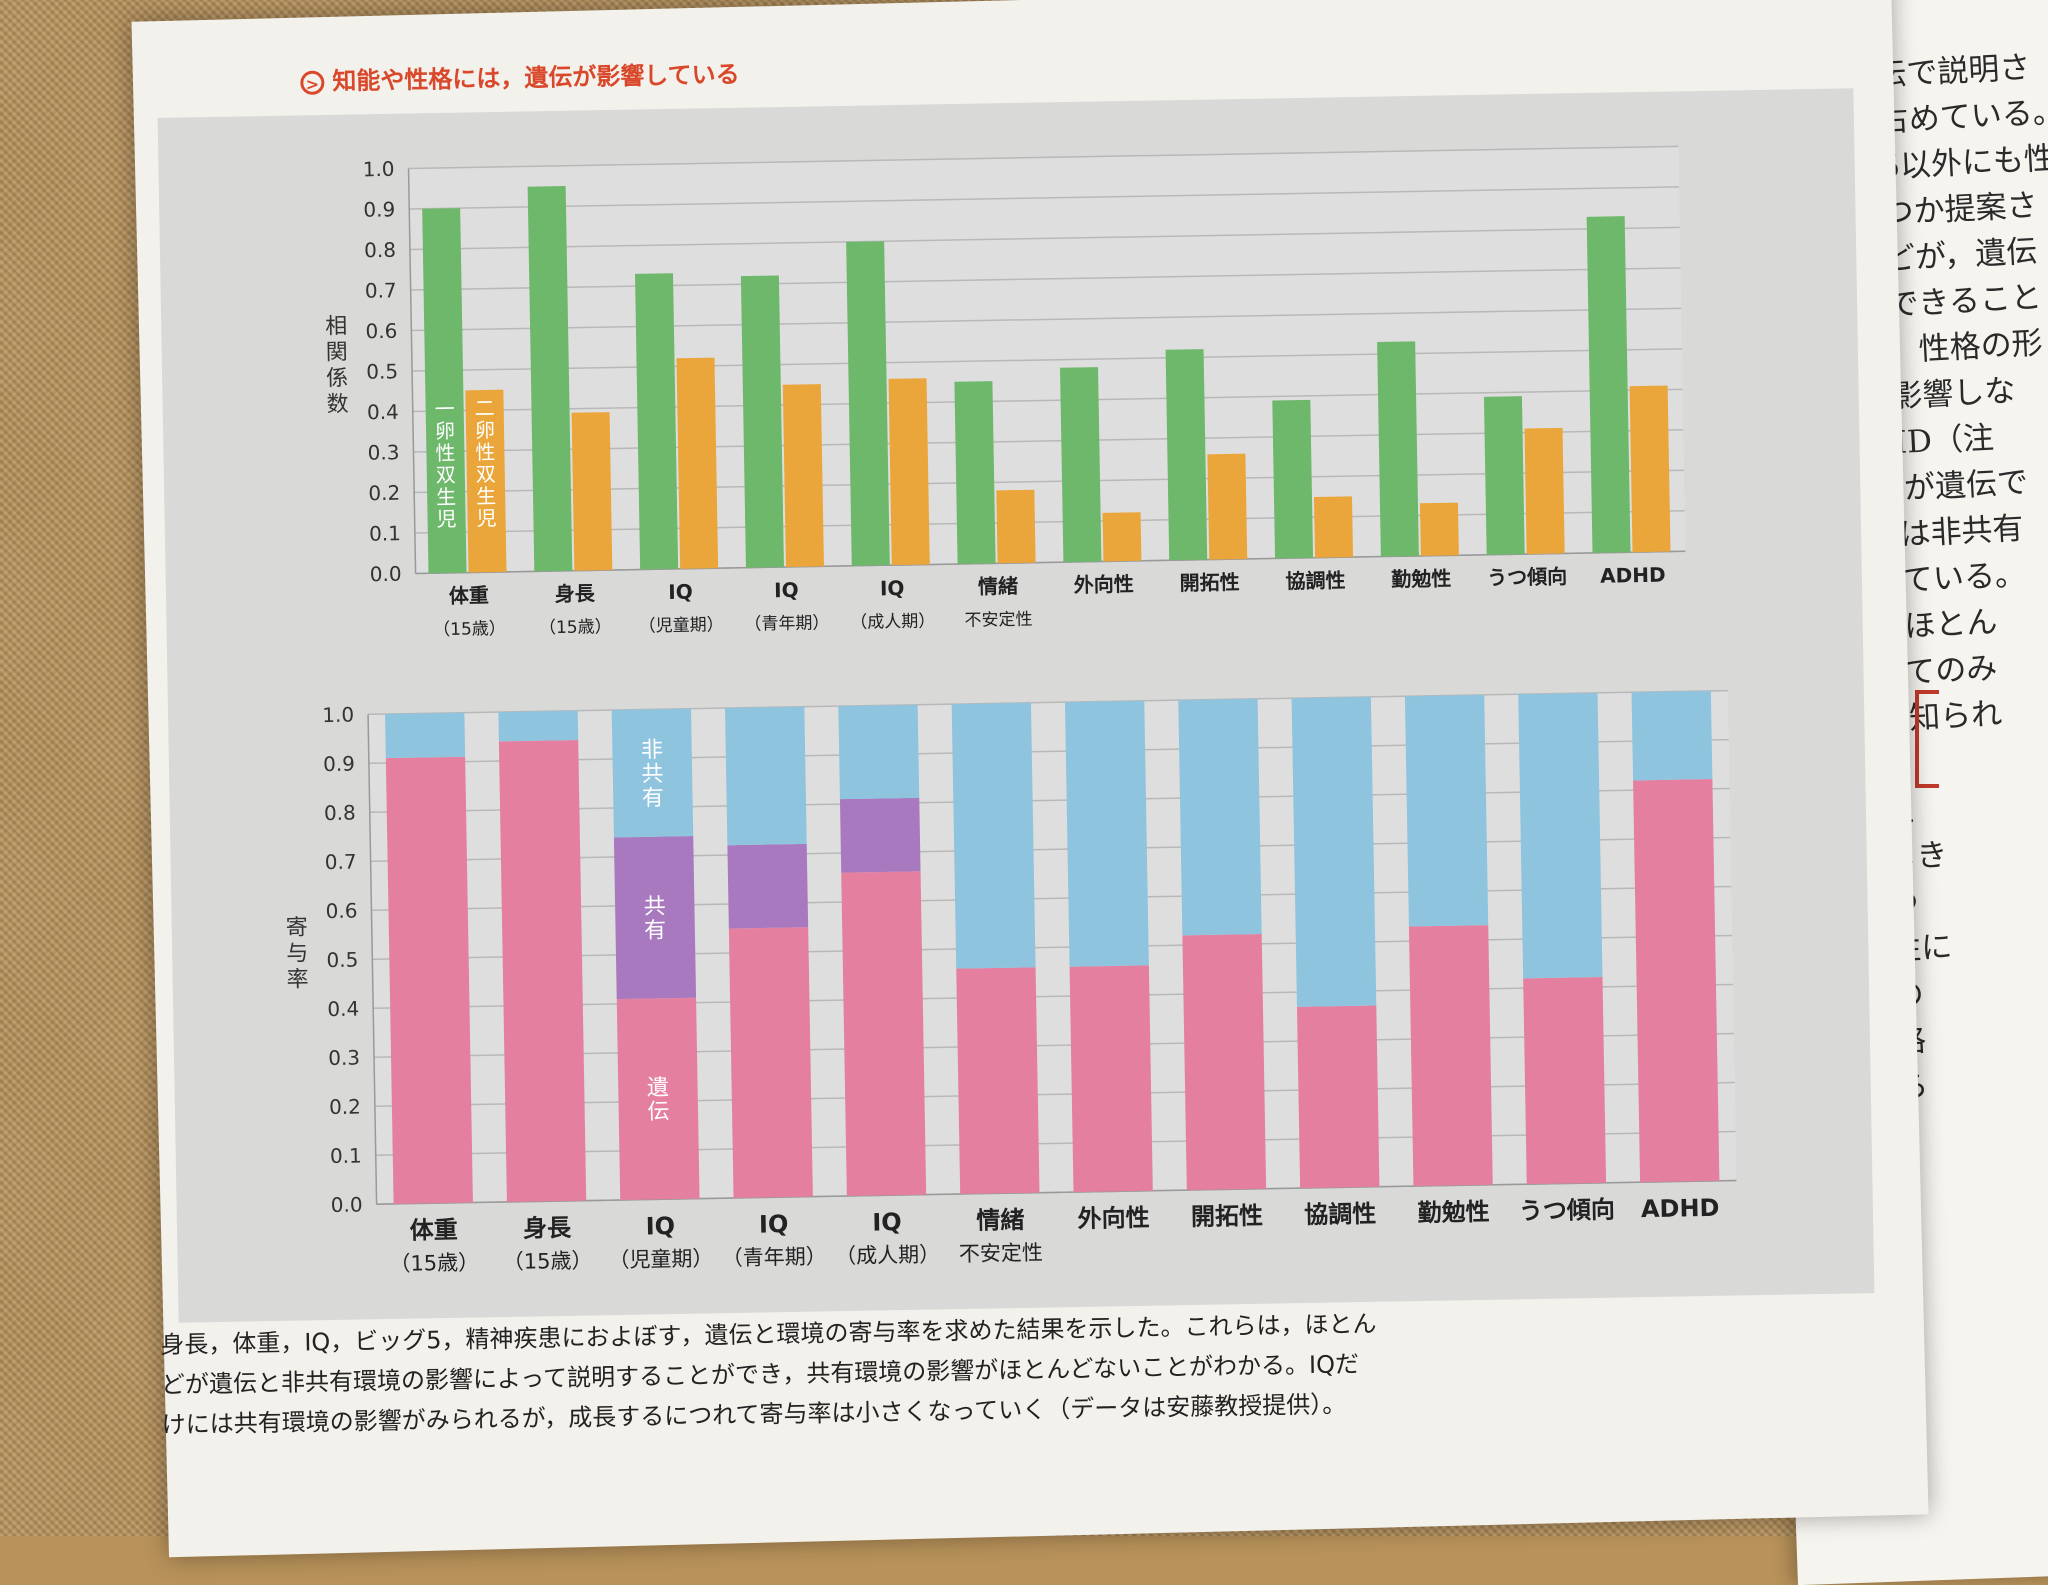  Describe the element at coordinates (297, 953) in the screenshot. I see `y-axis-title: 寄与率` at that location.